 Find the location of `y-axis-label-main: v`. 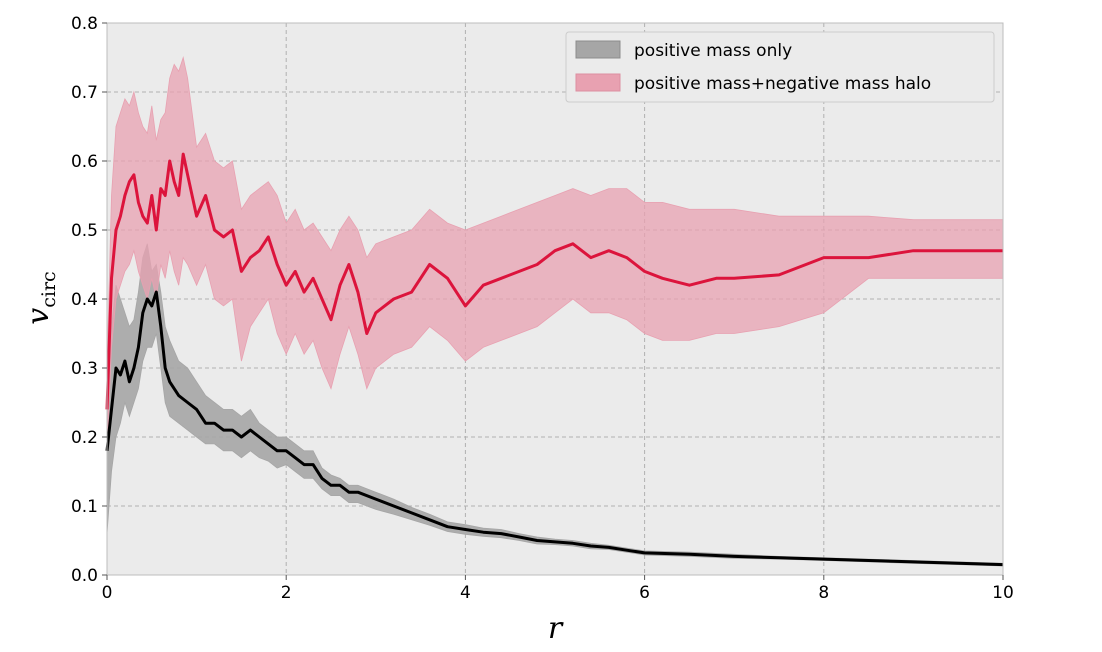

y-axis-label-main: v is located at coordinates (38, 316).